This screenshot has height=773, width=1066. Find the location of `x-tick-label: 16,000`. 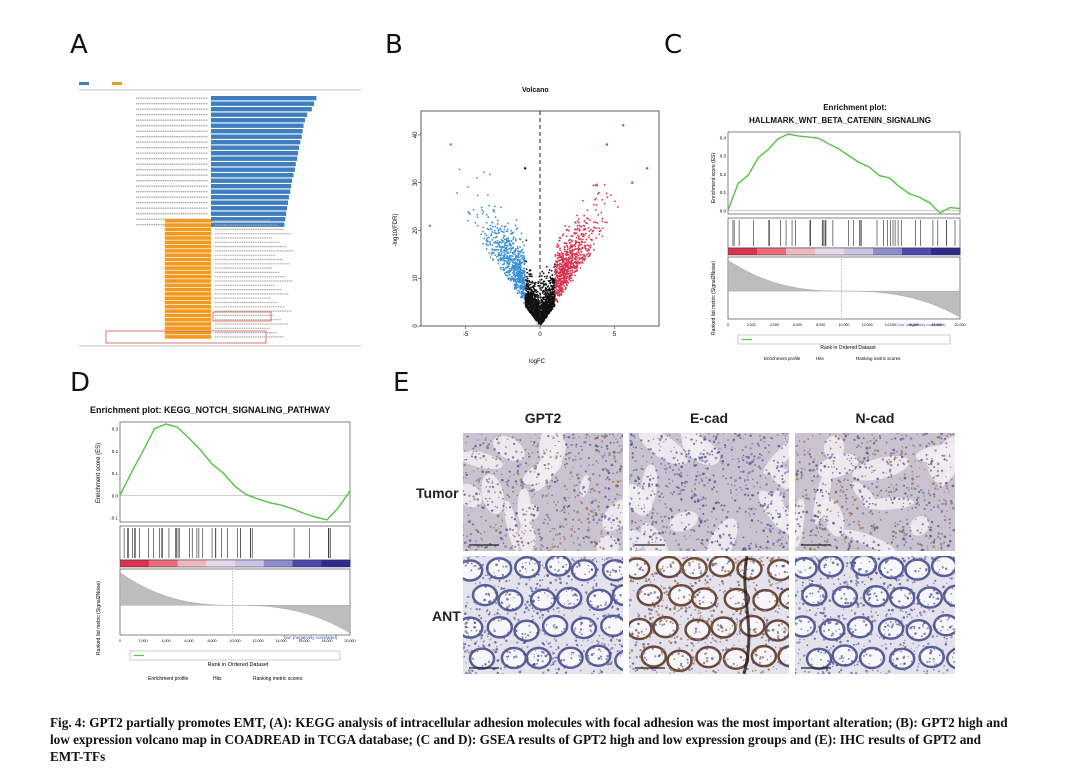

x-tick-label: 16,000 is located at coordinates (913, 325).